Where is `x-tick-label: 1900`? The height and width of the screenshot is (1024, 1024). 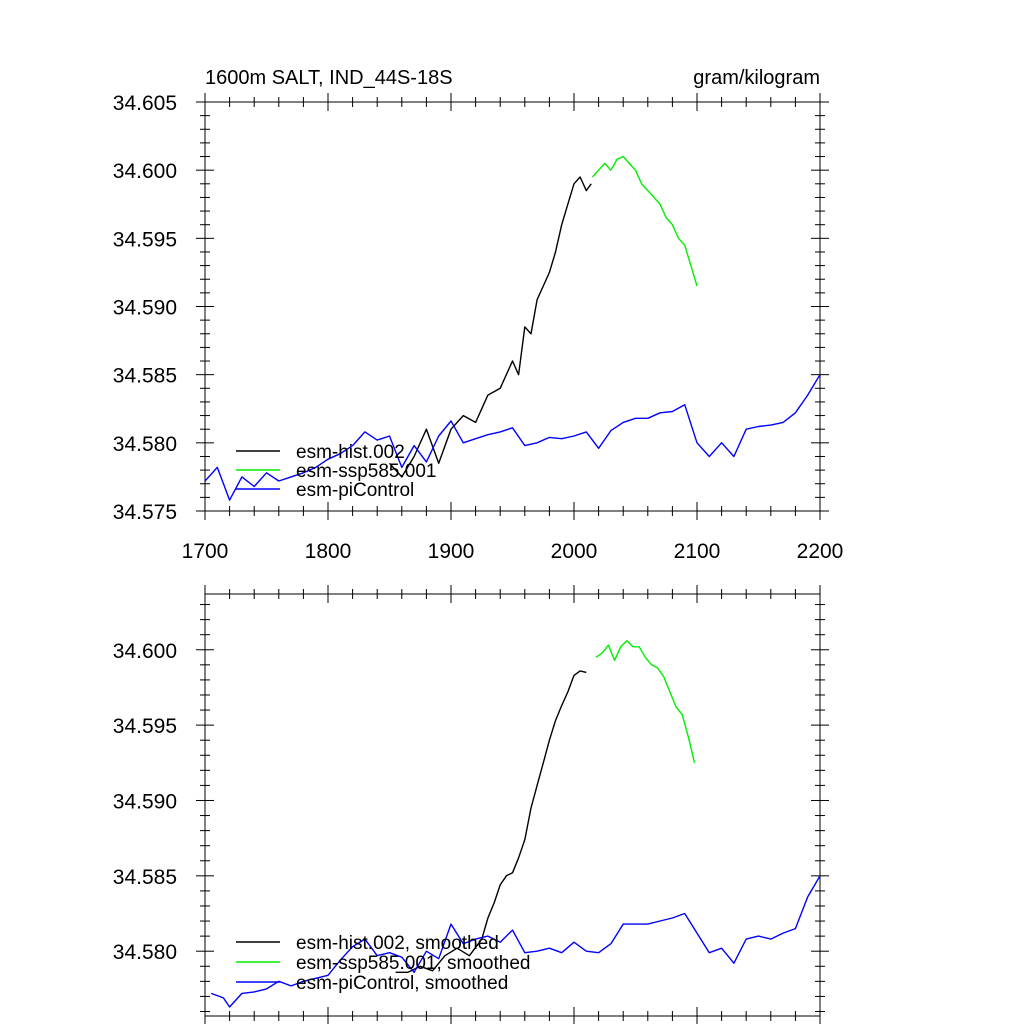
x-tick-label: 1900 is located at coordinates (451, 551).